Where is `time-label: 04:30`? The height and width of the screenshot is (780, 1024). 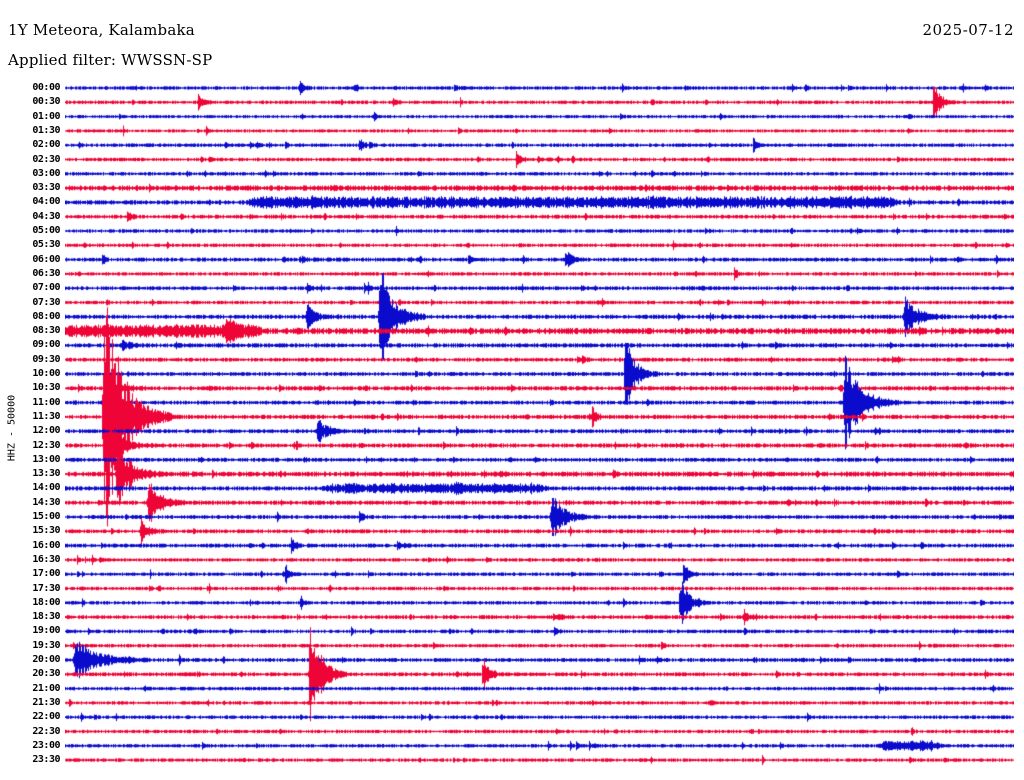
time-label: 04:30 is located at coordinates (46, 216).